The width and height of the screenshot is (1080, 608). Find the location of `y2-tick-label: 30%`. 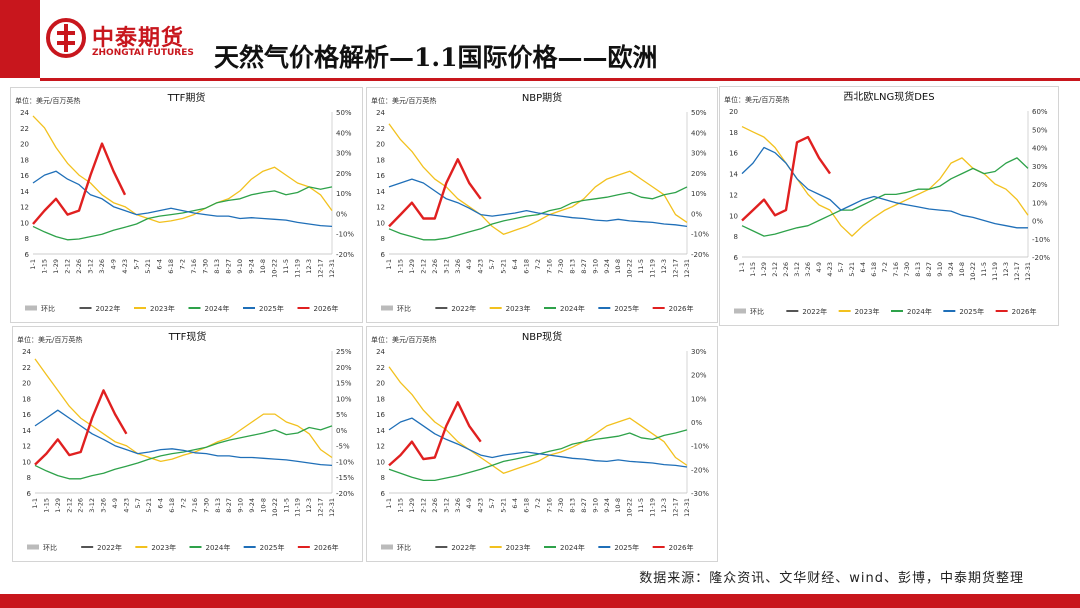

y2-tick-label: 30% is located at coordinates (1040, 167).